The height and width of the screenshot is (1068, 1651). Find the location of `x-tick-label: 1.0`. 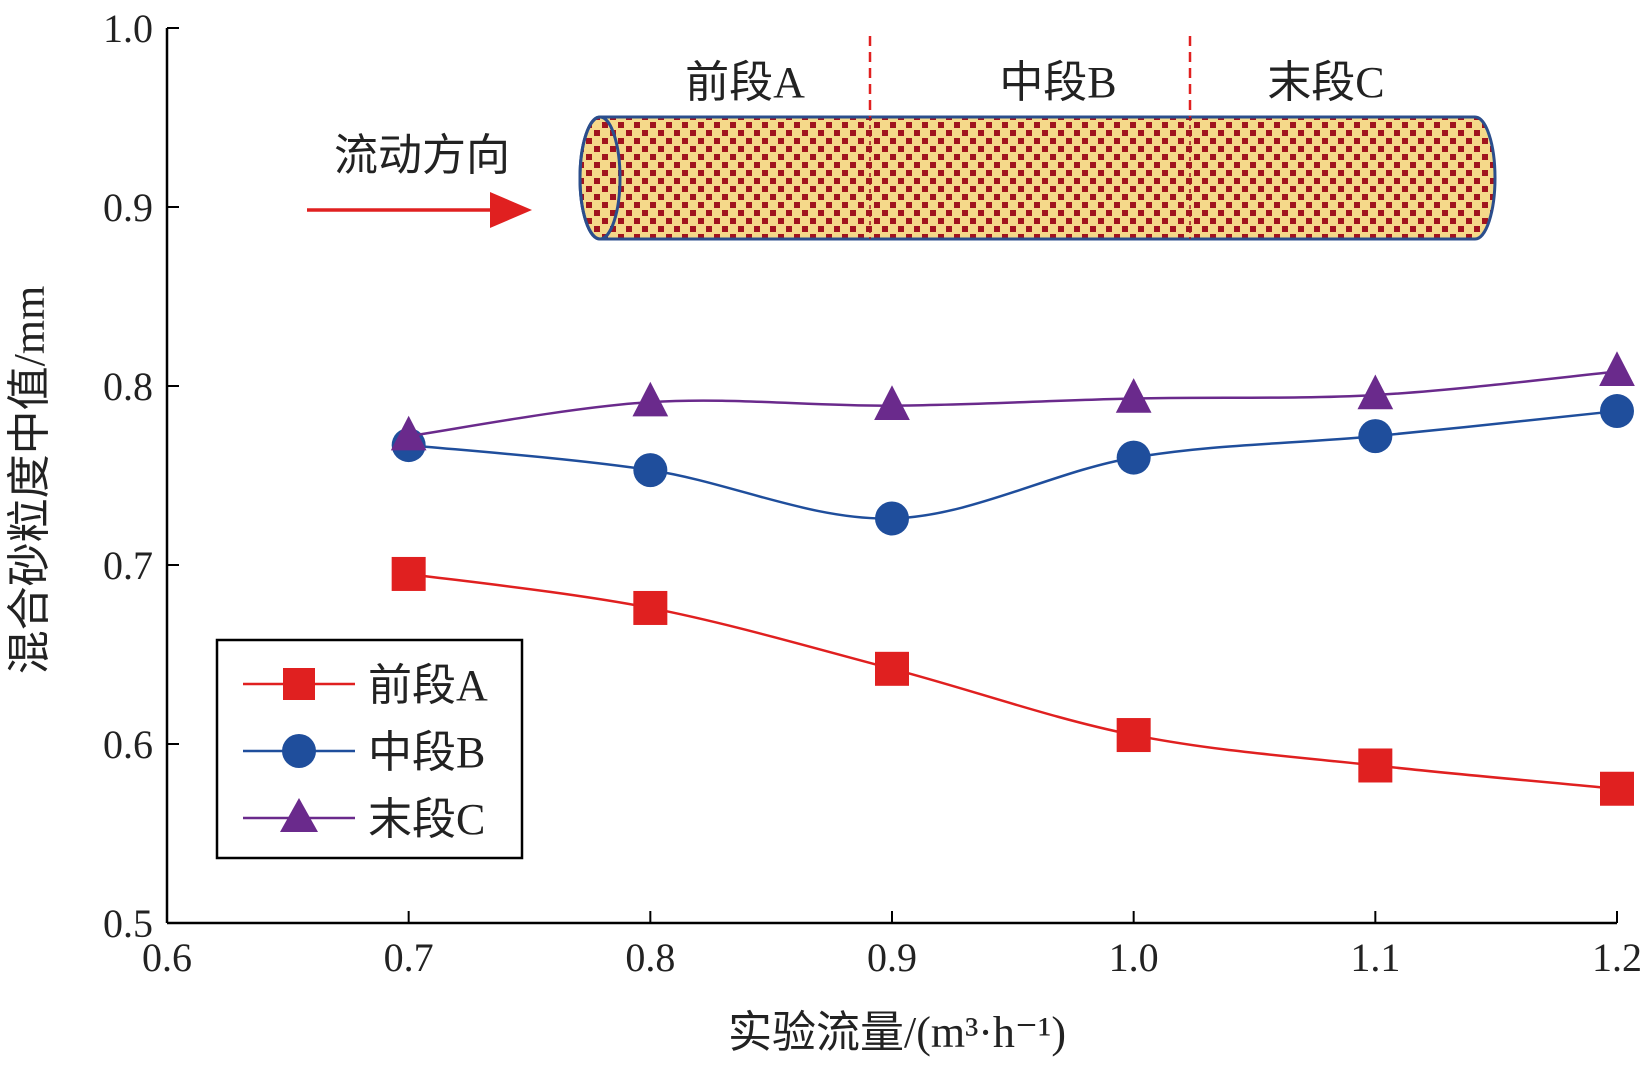

x-tick-label: 1.0 is located at coordinates (1134, 957).